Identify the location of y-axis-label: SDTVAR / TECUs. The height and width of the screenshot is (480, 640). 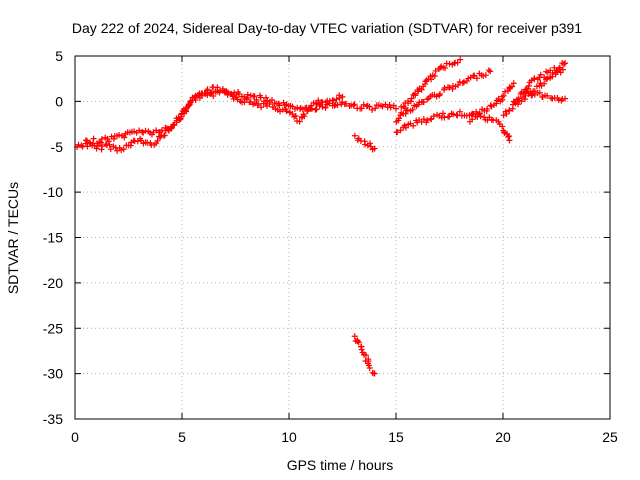
(13, 238).